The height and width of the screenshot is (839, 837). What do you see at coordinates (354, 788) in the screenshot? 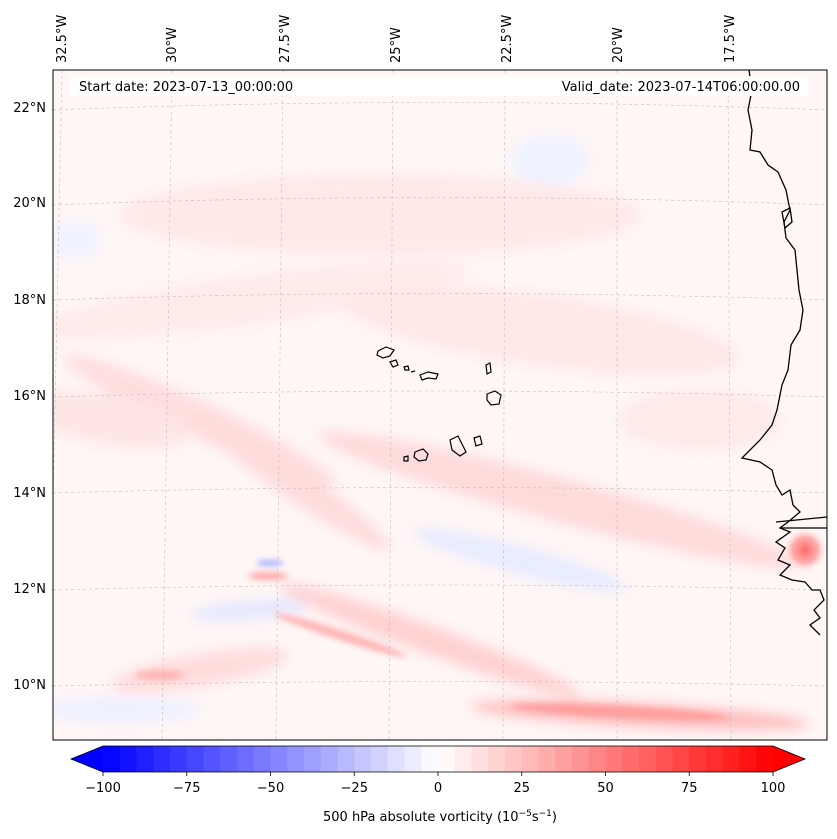
I see `colorbar-tick-label: −25` at bounding box center [354, 788].